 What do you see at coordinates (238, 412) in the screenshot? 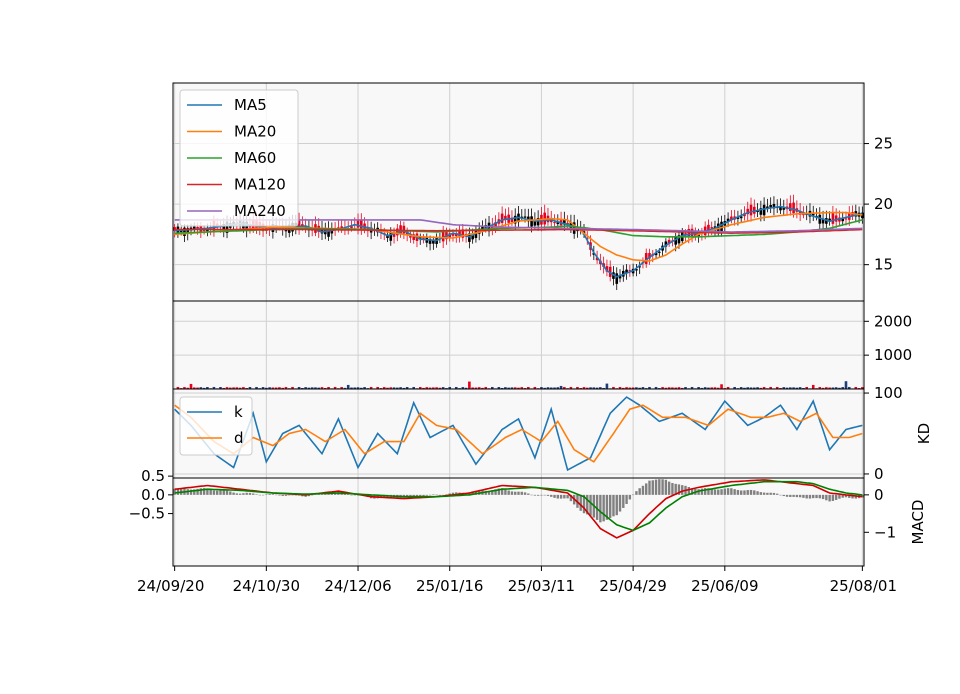
I see `legend-label-k: k` at bounding box center [238, 412].